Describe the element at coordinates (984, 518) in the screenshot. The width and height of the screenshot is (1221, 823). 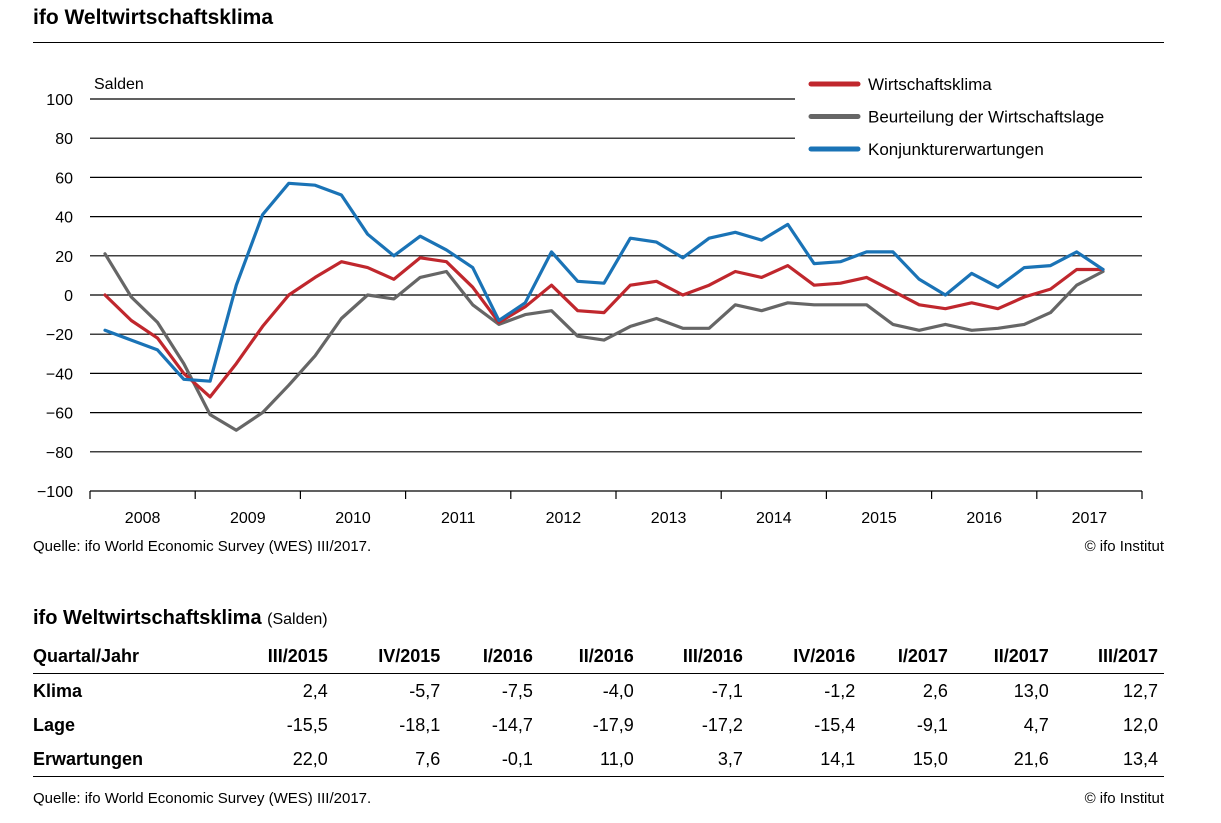
I see `x-tick-label: 2016` at that location.